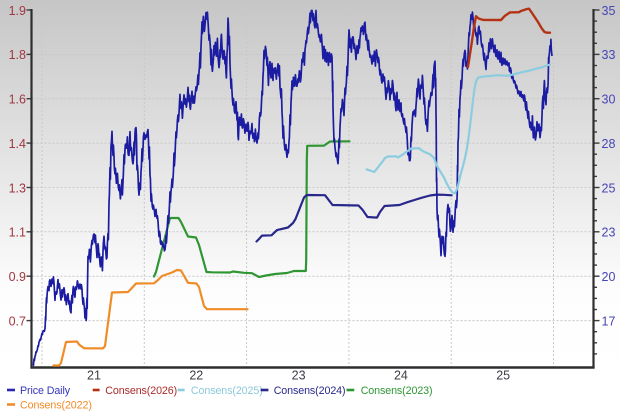 This screenshot has width=620, height=419. Describe the element at coordinates (609, 321) in the screenshot. I see `svg-text: 17` at that location.